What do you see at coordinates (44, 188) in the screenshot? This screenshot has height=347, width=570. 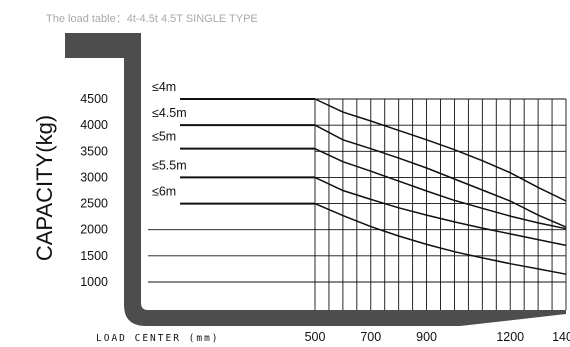 I see `y-axis-label: CAPACITY(kg)` at bounding box center [44, 188].